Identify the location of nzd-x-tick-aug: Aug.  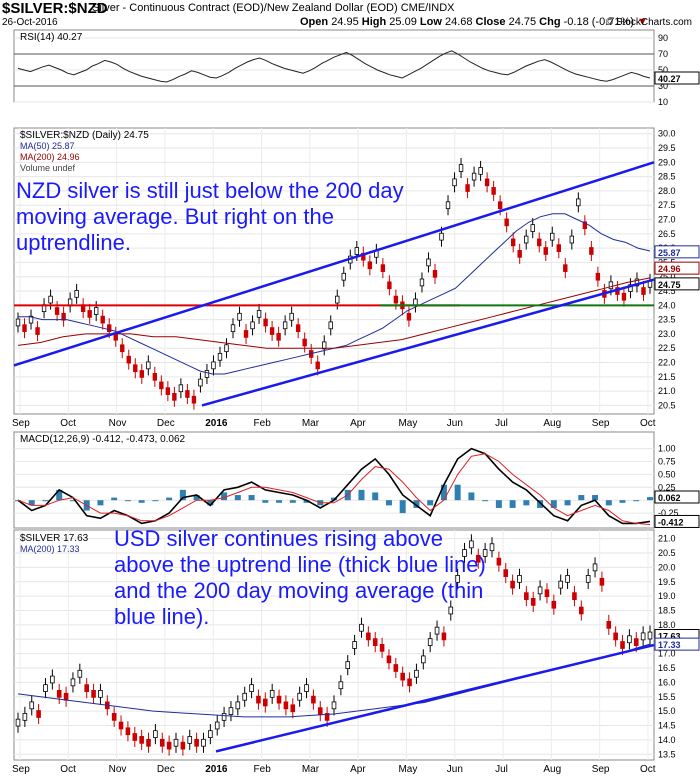
(552, 423).